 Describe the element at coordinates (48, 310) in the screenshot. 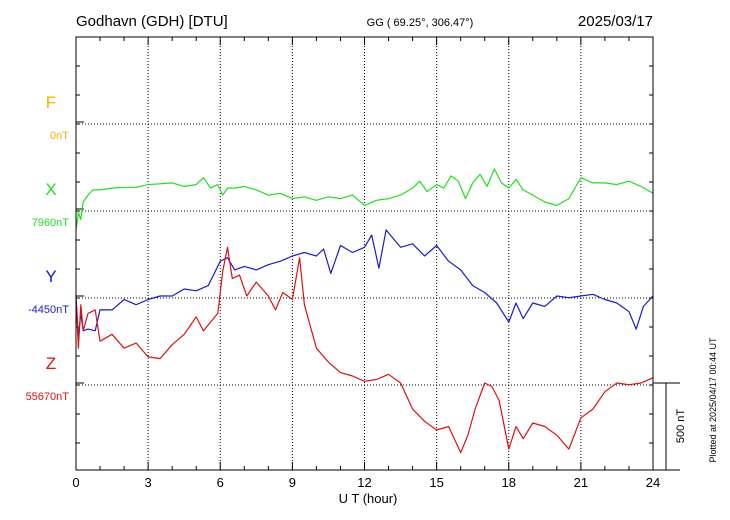

I see `series-baseline-y: -4450nT` at that location.